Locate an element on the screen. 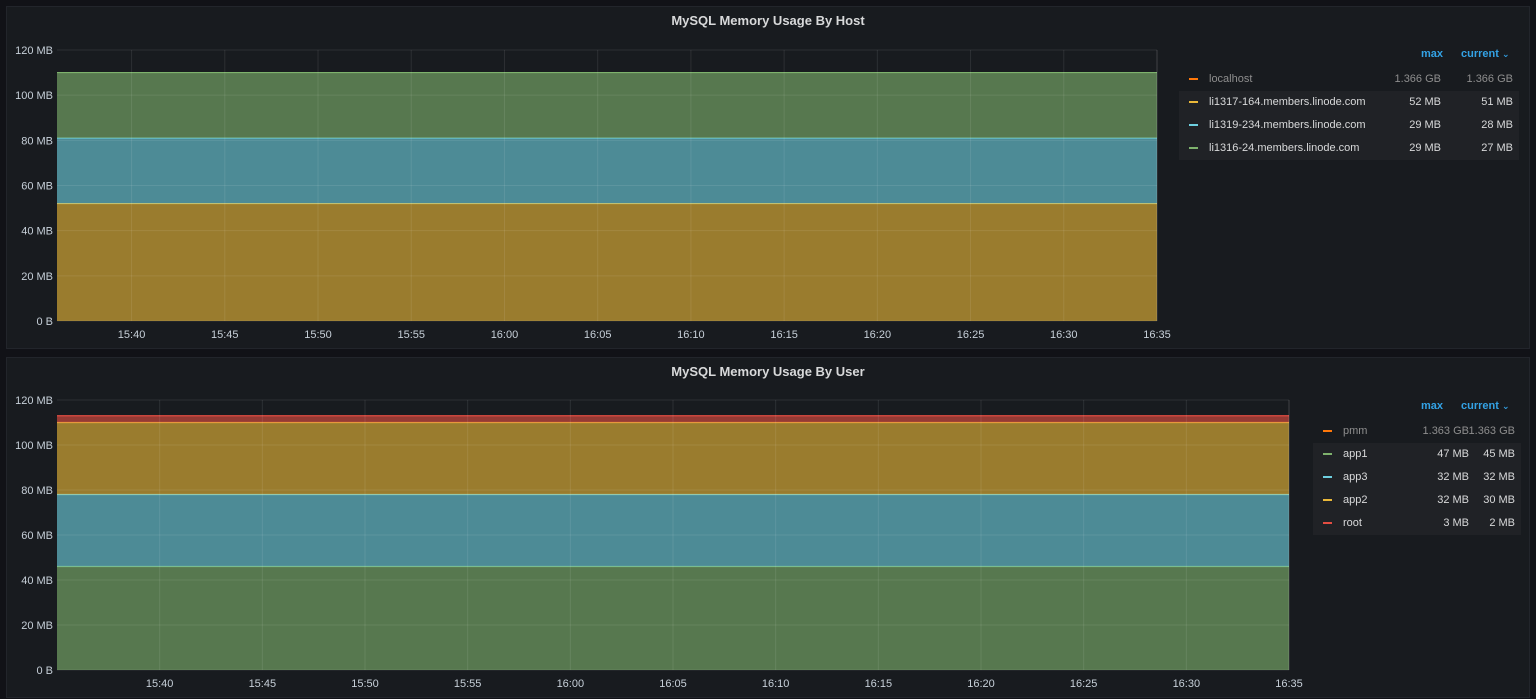 Image resolution: width=1536 pixels, height=699 pixels. legend-current-value: 1.366 GB is located at coordinates (1489, 79).